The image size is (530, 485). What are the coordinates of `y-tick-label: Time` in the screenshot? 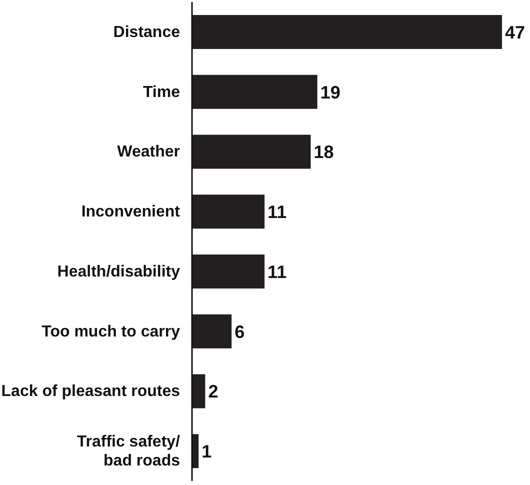 It's located at (161, 91).